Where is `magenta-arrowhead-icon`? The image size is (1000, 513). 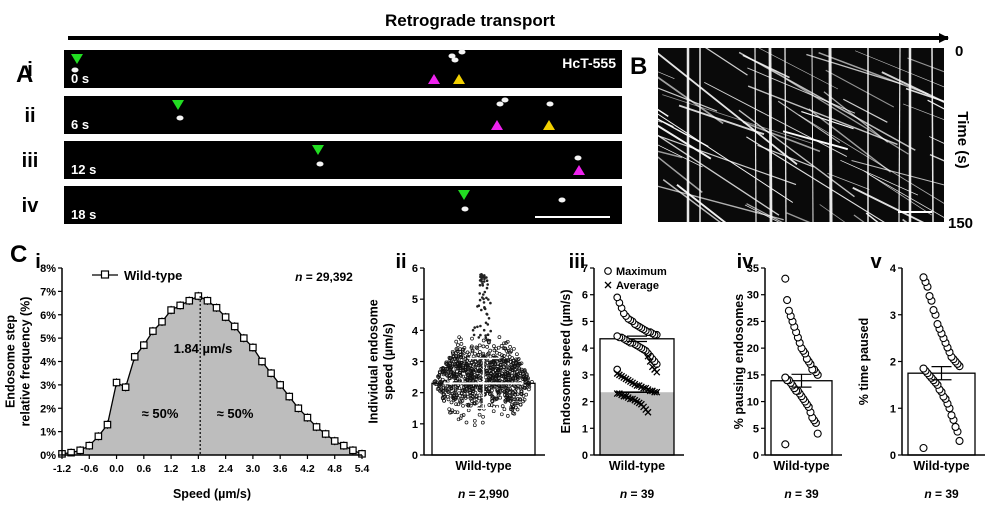
magenta-arrowhead-icon is located at coordinates (497, 125).